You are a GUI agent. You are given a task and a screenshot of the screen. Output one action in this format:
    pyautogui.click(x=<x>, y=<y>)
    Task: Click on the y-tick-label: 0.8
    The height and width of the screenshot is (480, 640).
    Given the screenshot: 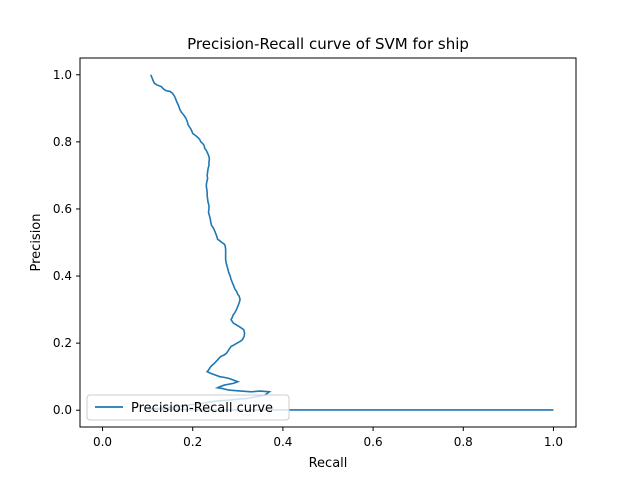 What is the action you would take?
    pyautogui.click(x=62, y=142)
    